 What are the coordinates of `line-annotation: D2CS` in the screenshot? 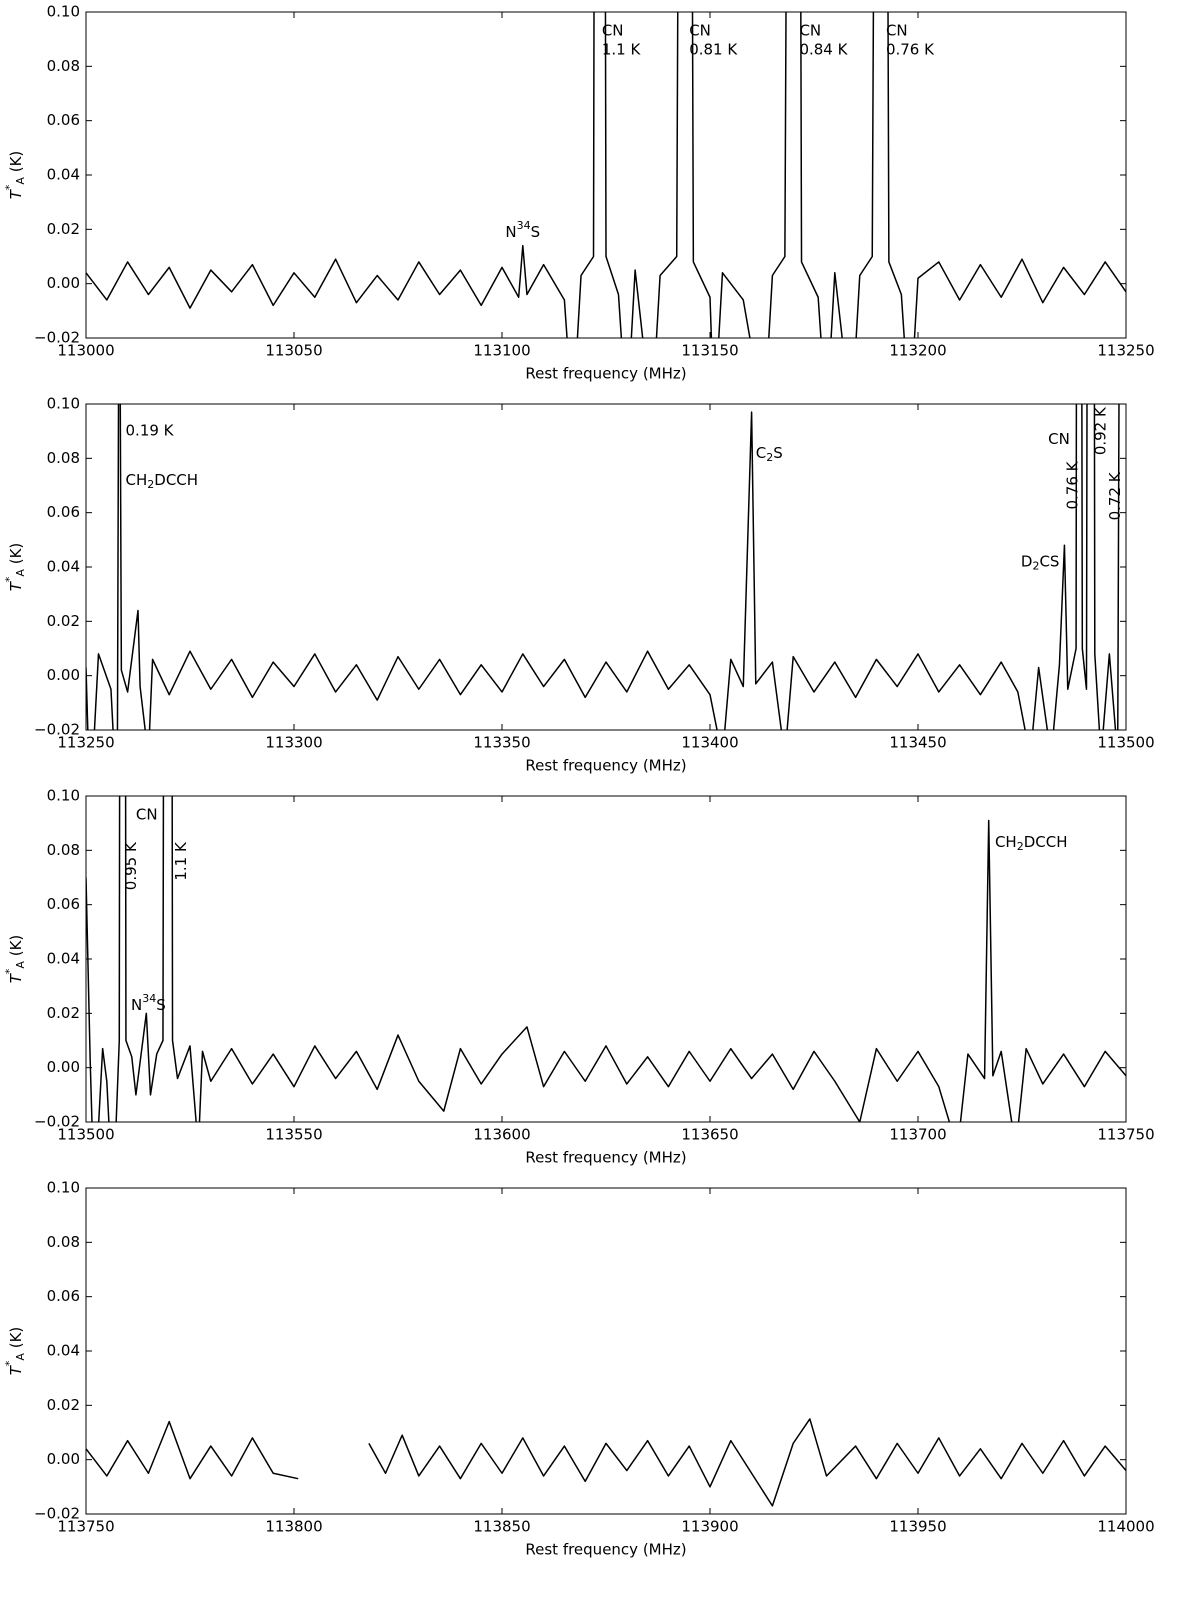 It's located at (1040, 562).